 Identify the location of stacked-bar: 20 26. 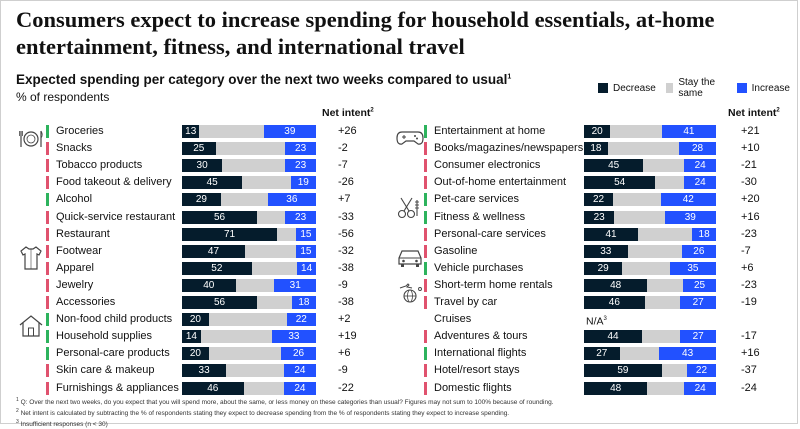
(249, 354).